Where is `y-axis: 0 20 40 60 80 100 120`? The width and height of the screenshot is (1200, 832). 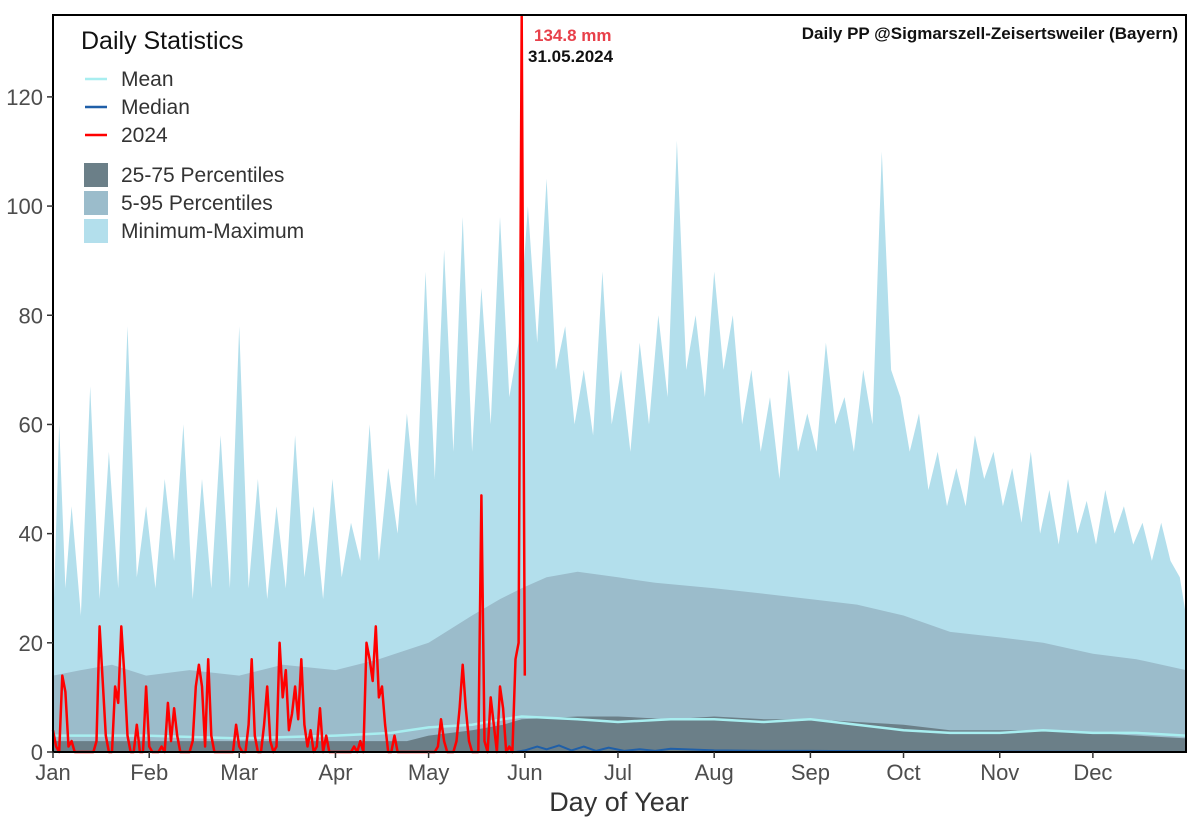
y-axis: 0 20 40 60 80 100 120 is located at coordinates (29, 425).